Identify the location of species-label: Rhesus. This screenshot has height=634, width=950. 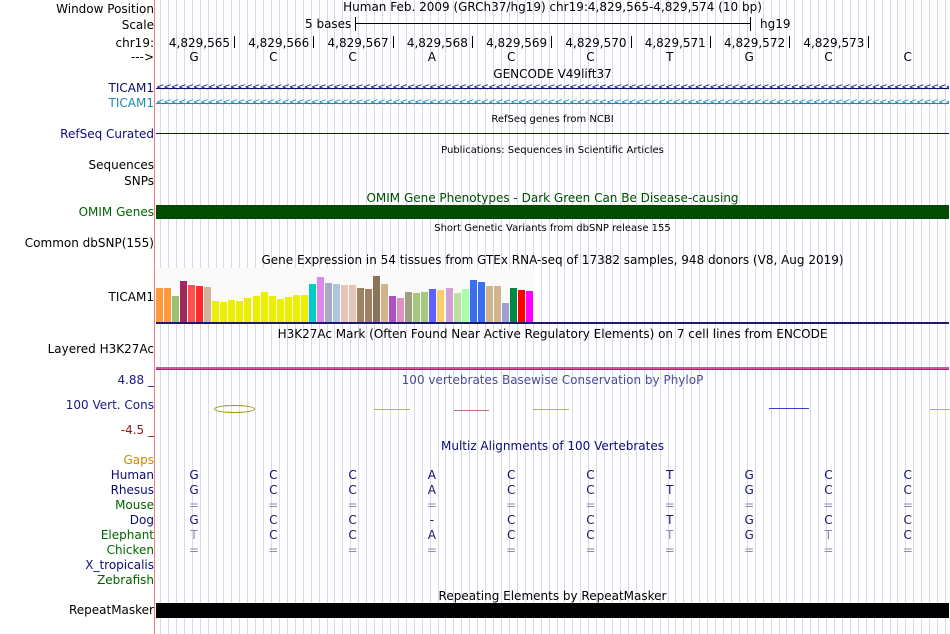
(132, 490).